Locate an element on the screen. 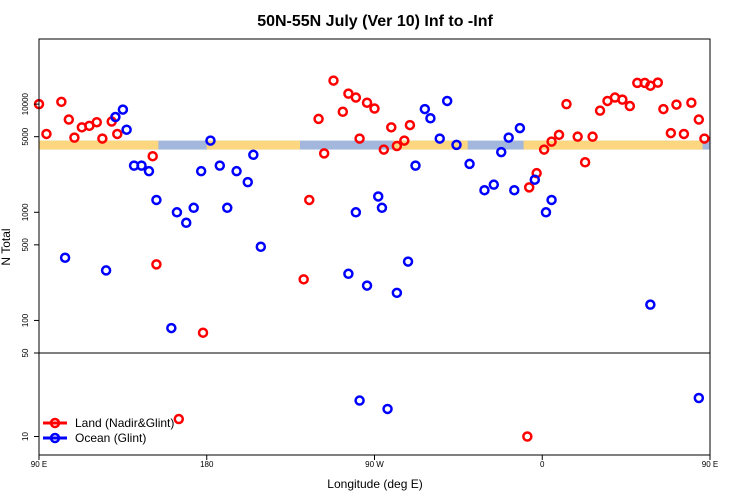 The height and width of the screenshot is (500, 750). x-tick-label: 0 is located at coordinates (542, 464).